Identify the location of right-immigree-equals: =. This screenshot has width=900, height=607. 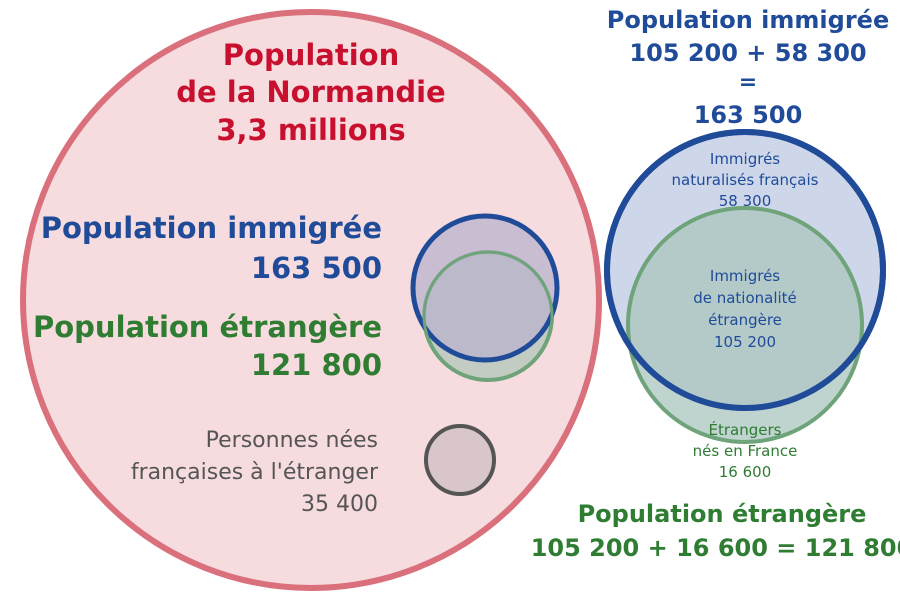
(748, 82).